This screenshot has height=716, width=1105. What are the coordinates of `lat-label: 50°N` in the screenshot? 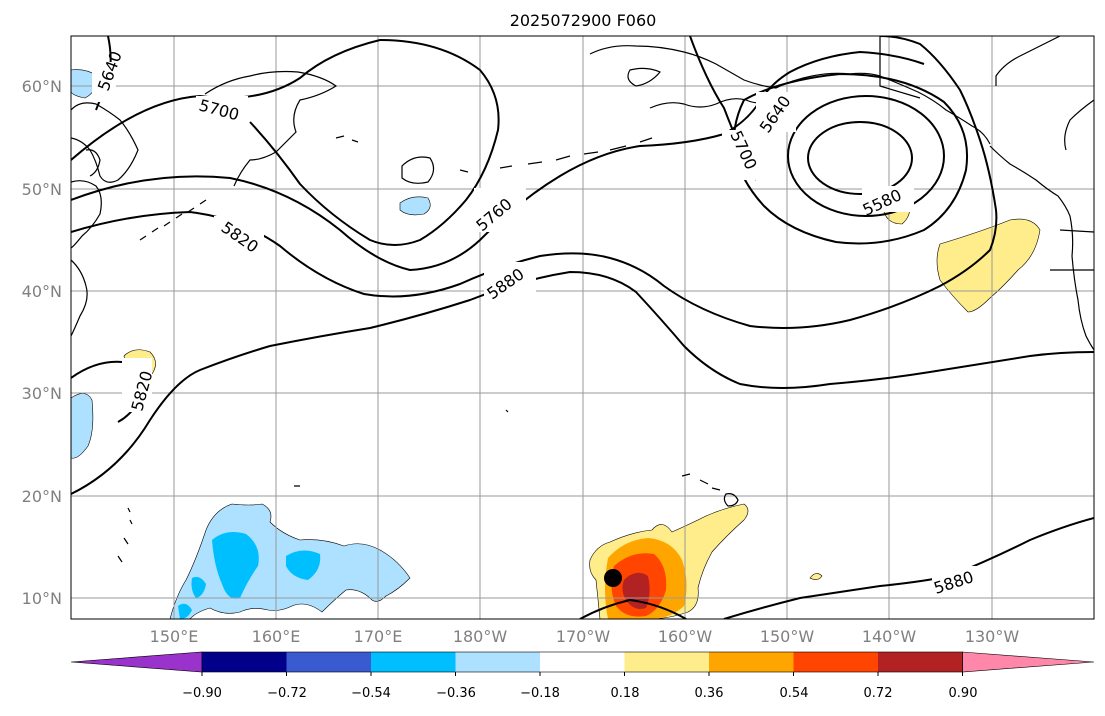 It's located at (42, 189).